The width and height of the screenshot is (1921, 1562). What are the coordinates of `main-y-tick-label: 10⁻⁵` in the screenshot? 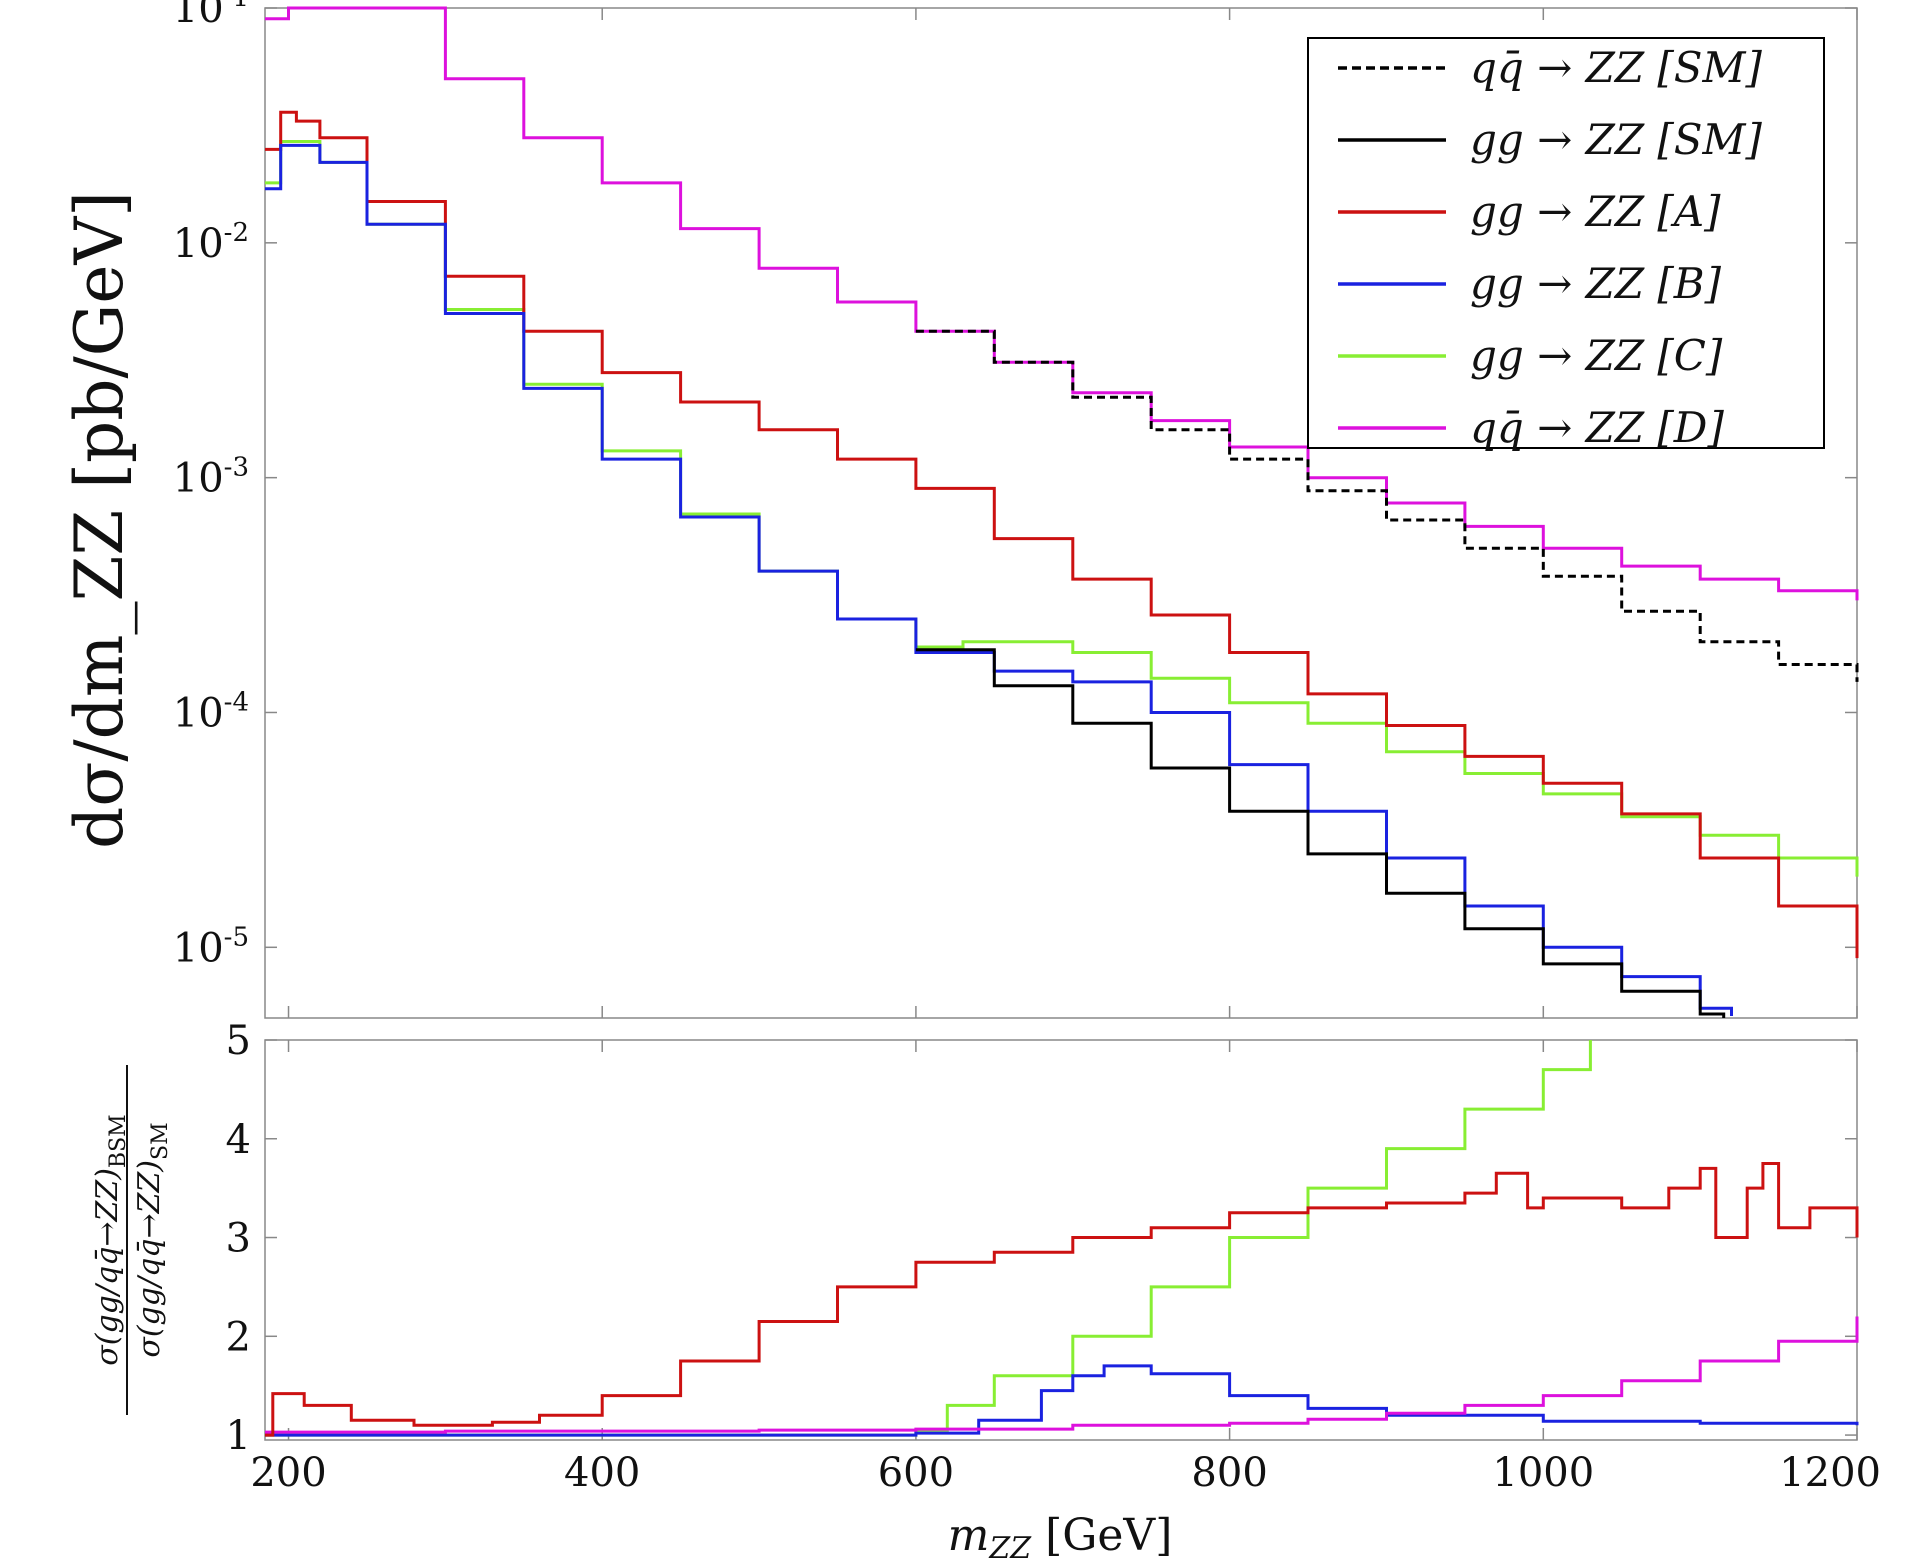 It's located at (211, 946).